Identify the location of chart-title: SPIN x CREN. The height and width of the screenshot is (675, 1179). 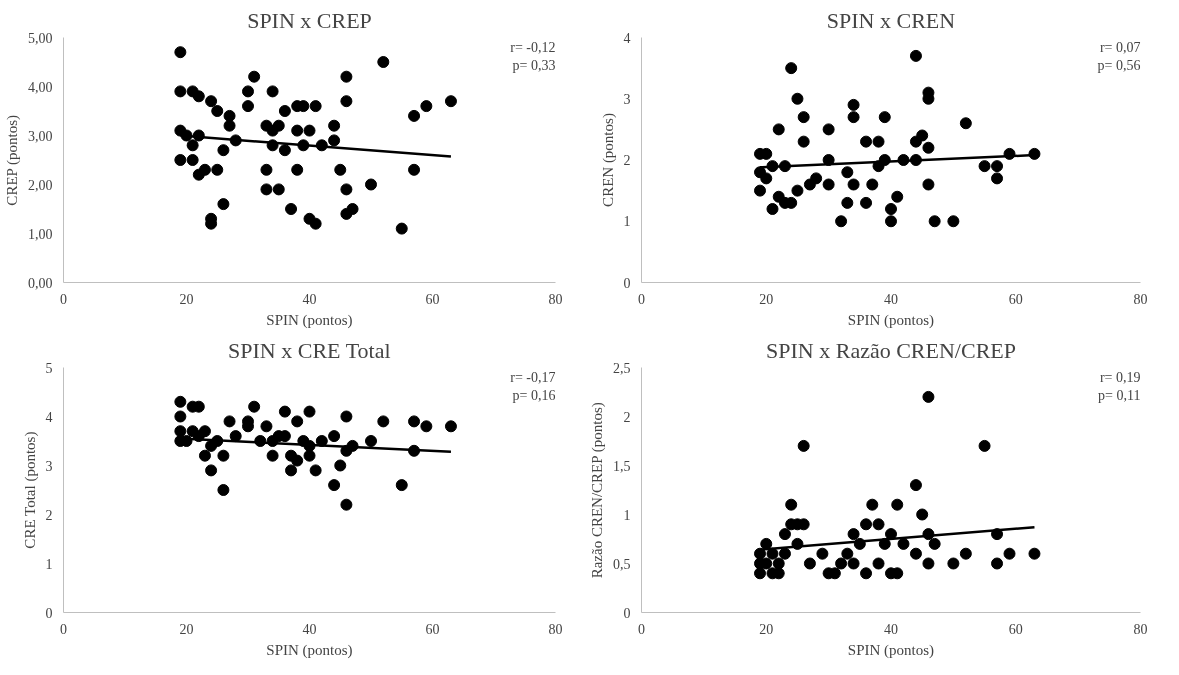
(891, 20).